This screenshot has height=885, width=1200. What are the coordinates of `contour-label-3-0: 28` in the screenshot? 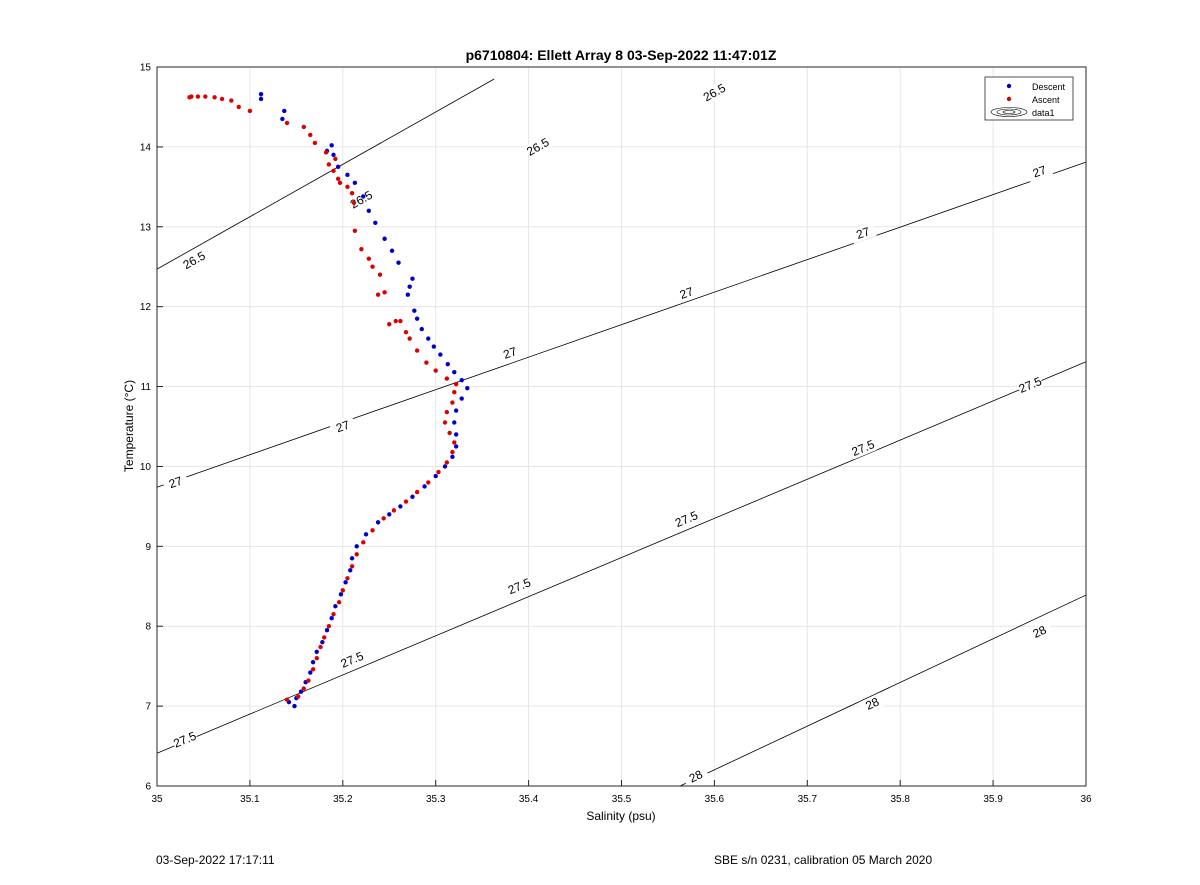 It's located at (696, 776).